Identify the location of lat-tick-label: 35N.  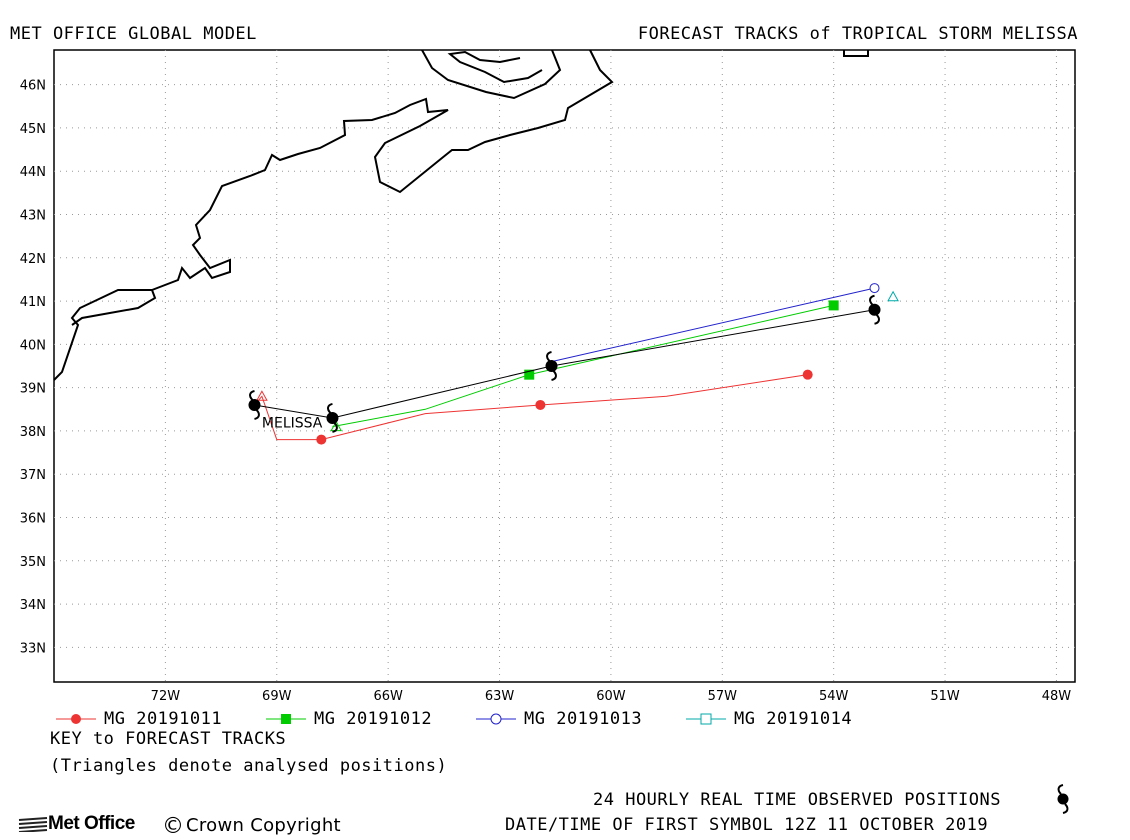
(33, 562).